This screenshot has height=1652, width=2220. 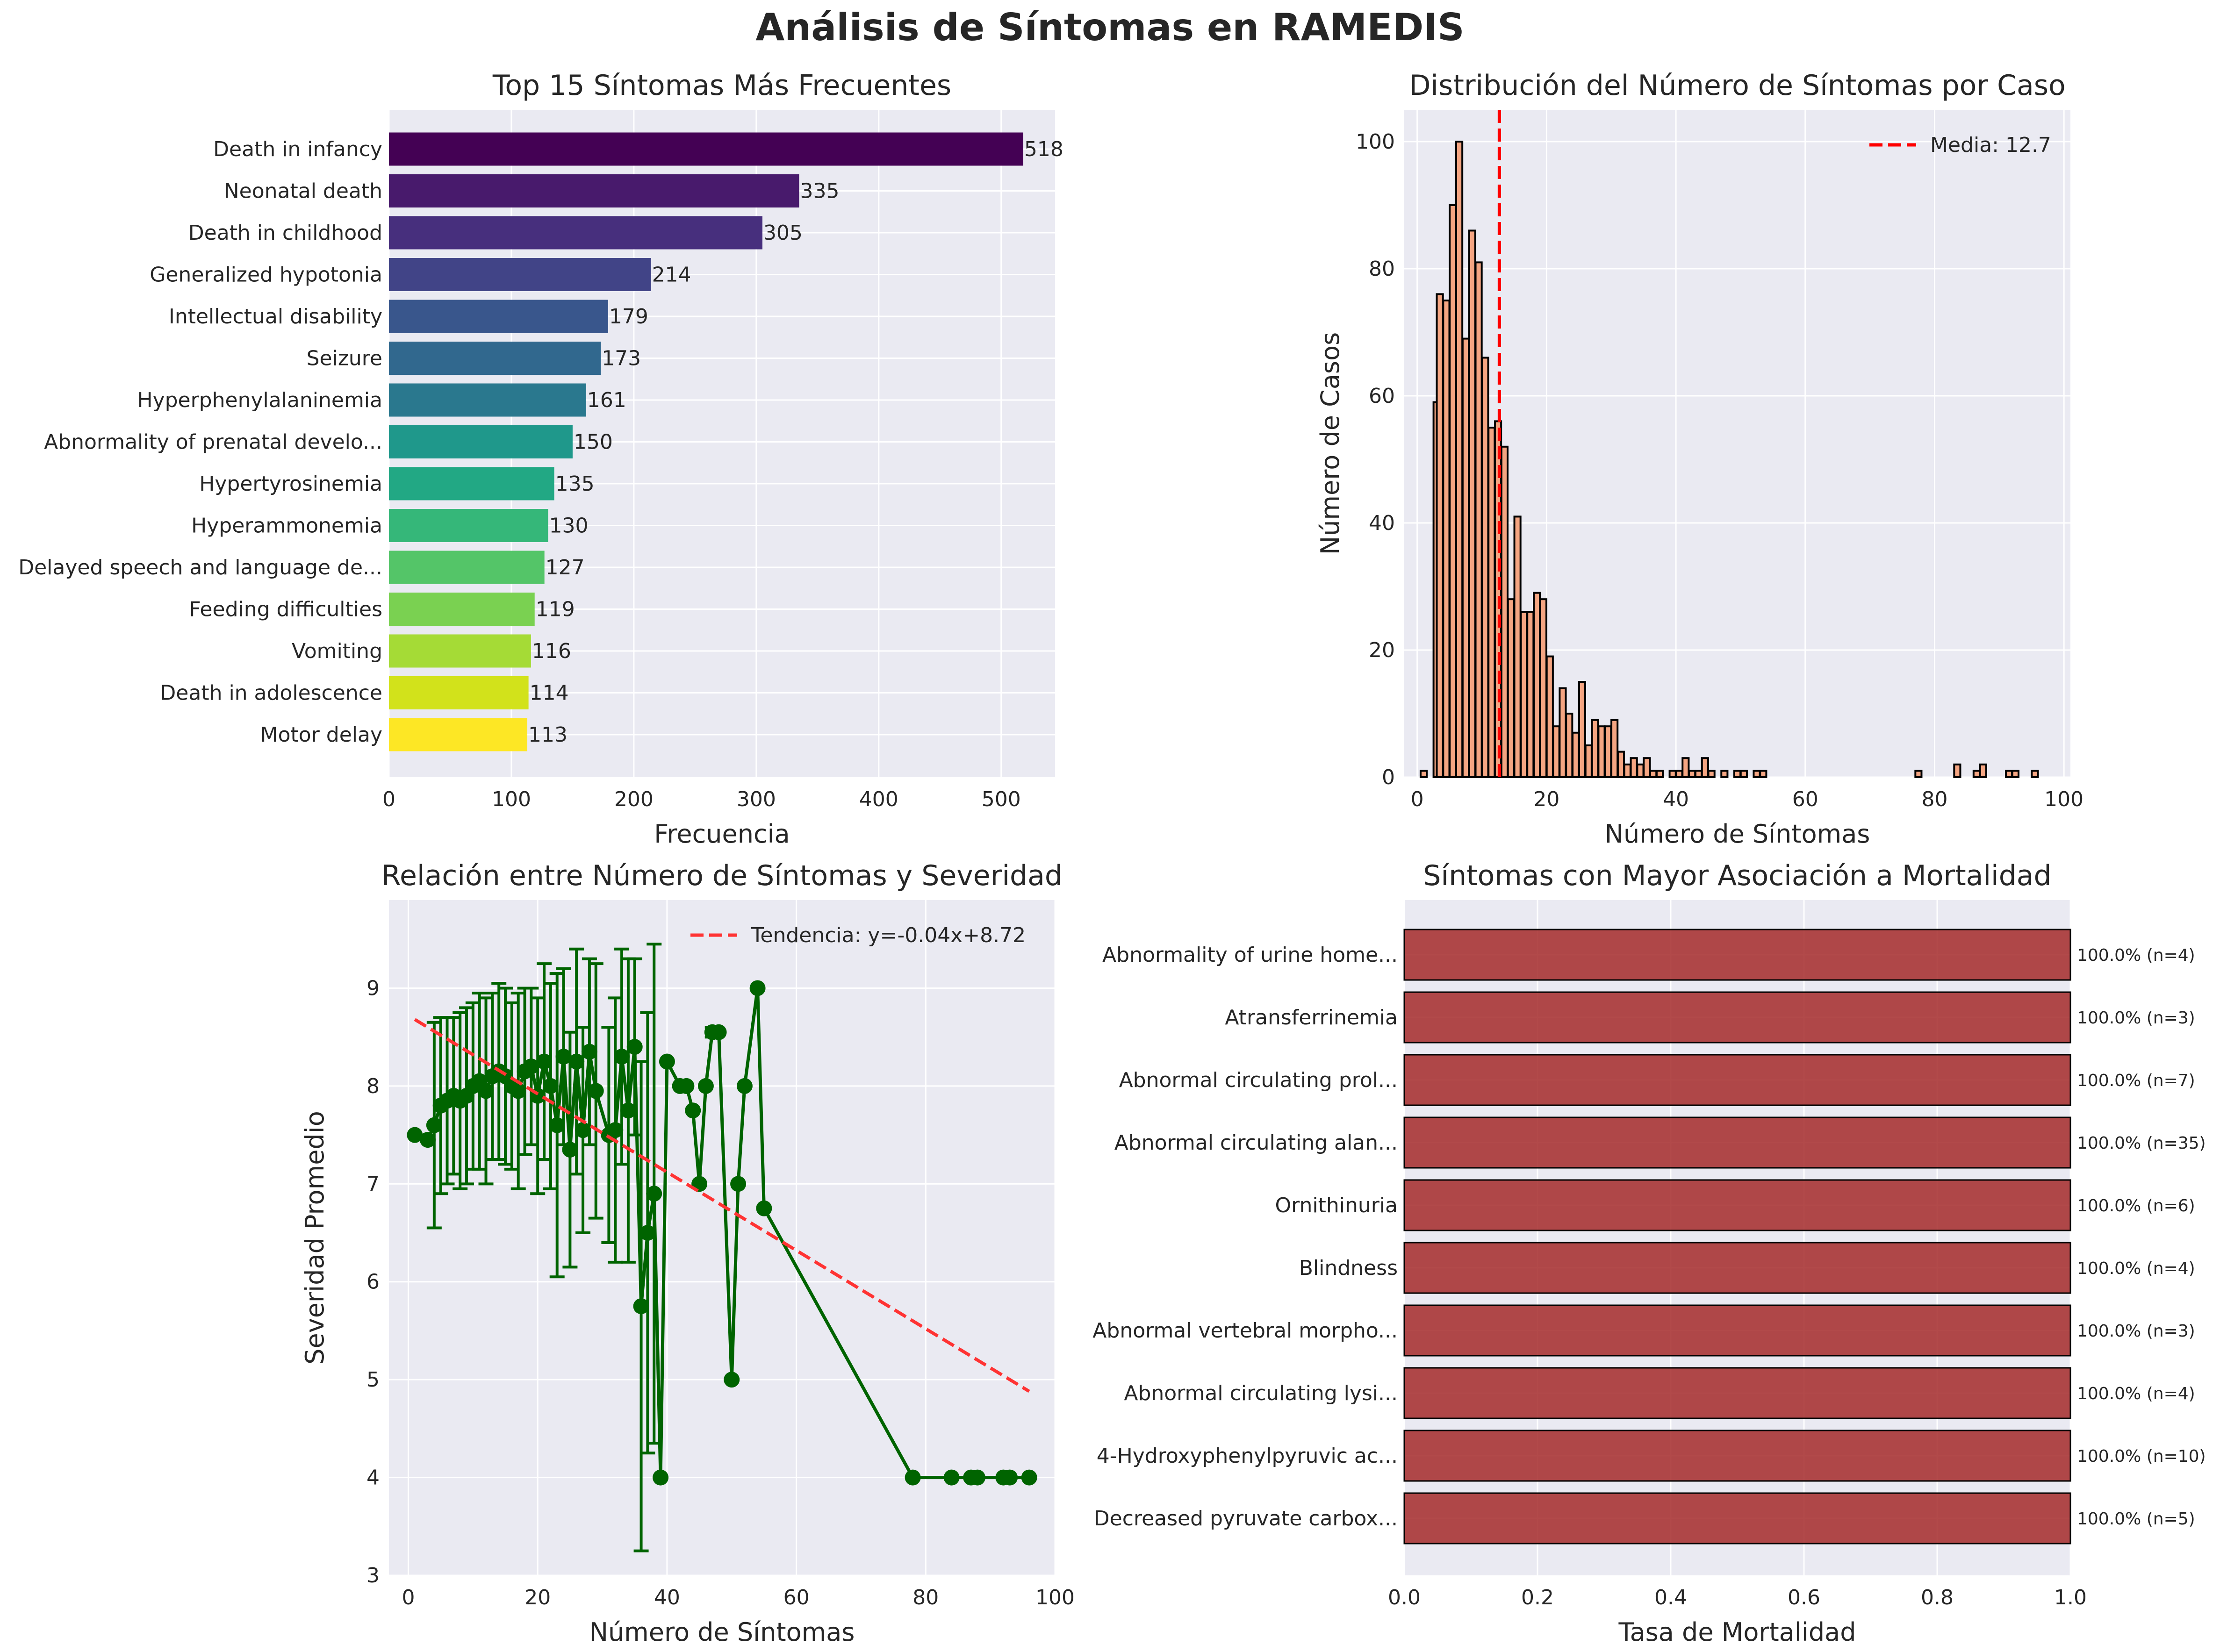 I want to click on x-axis-label: Tasa de Mortalidad, so click(x=1737, y=1632).